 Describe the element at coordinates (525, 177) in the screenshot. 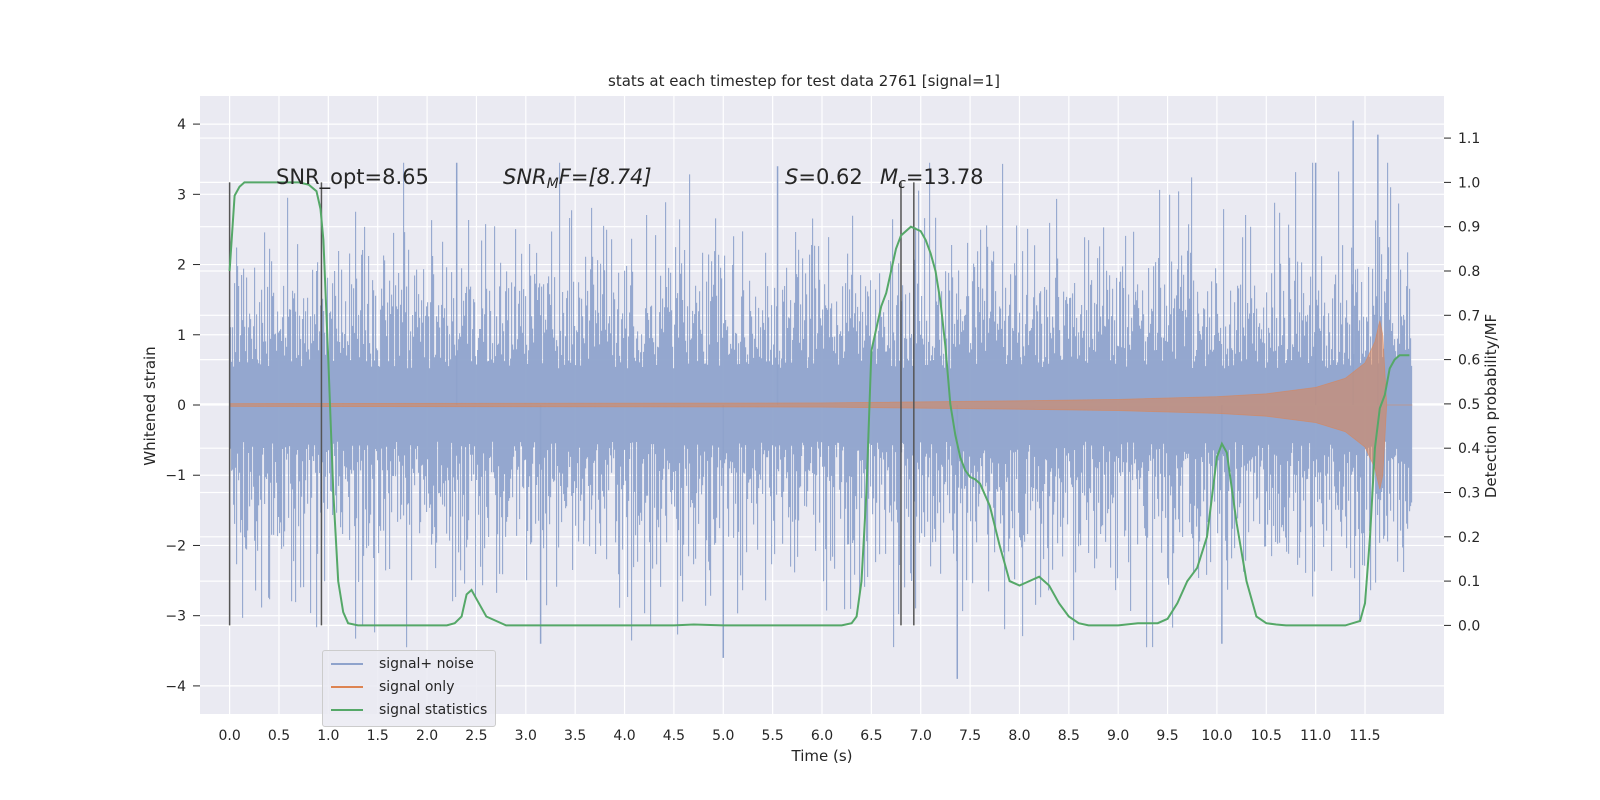

I see `annotation-snr-mf-base: SNR` at that location.